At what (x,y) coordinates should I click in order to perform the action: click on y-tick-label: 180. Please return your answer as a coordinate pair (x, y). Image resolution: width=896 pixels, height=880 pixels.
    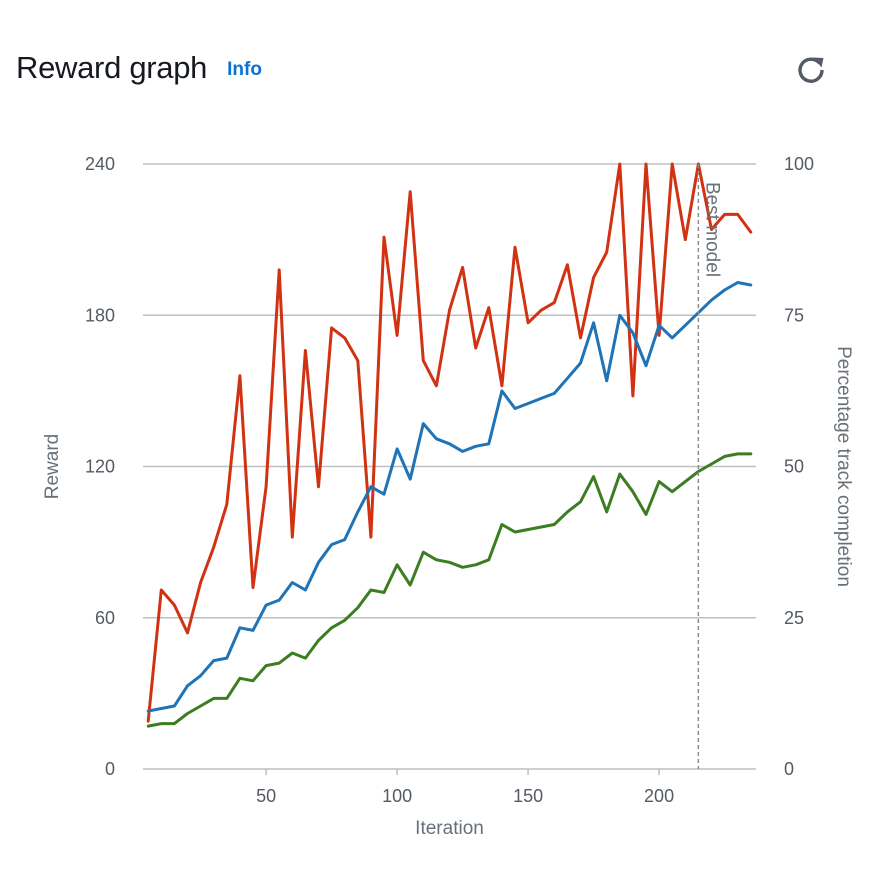
    Looking at the image, I should click on (100, 315).